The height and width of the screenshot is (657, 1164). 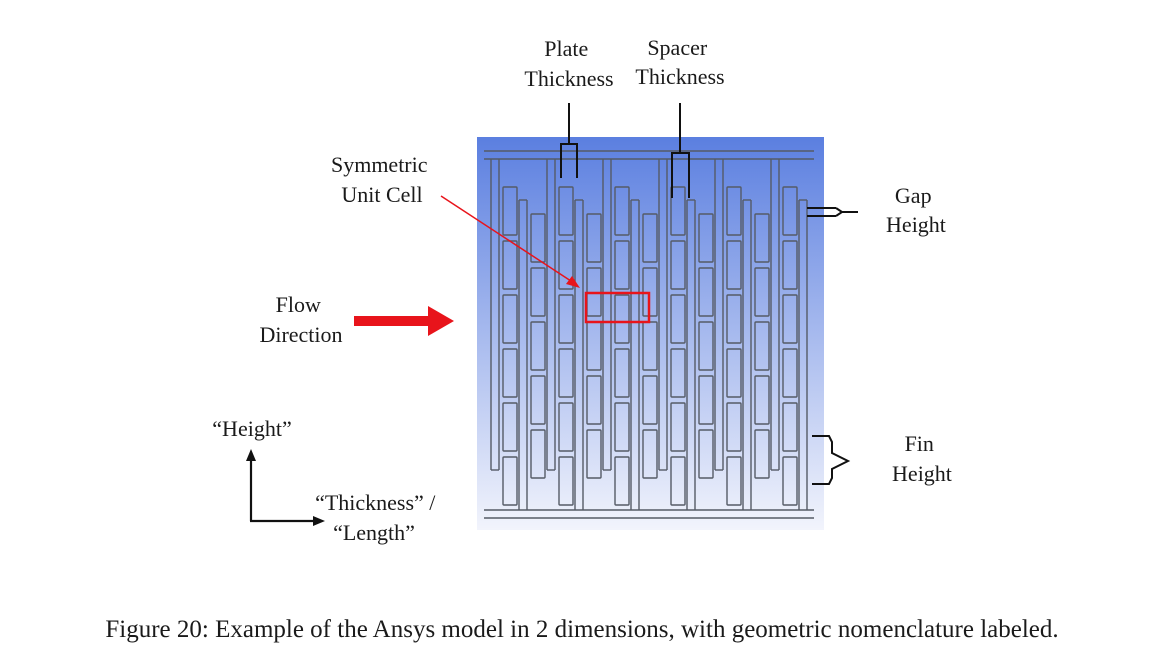 What do you see at coordinates (378, 517) in the screenshot?
I see `thickness-length-axis-label: “Thickness” / “Length”` at bounding box center [378, 517].